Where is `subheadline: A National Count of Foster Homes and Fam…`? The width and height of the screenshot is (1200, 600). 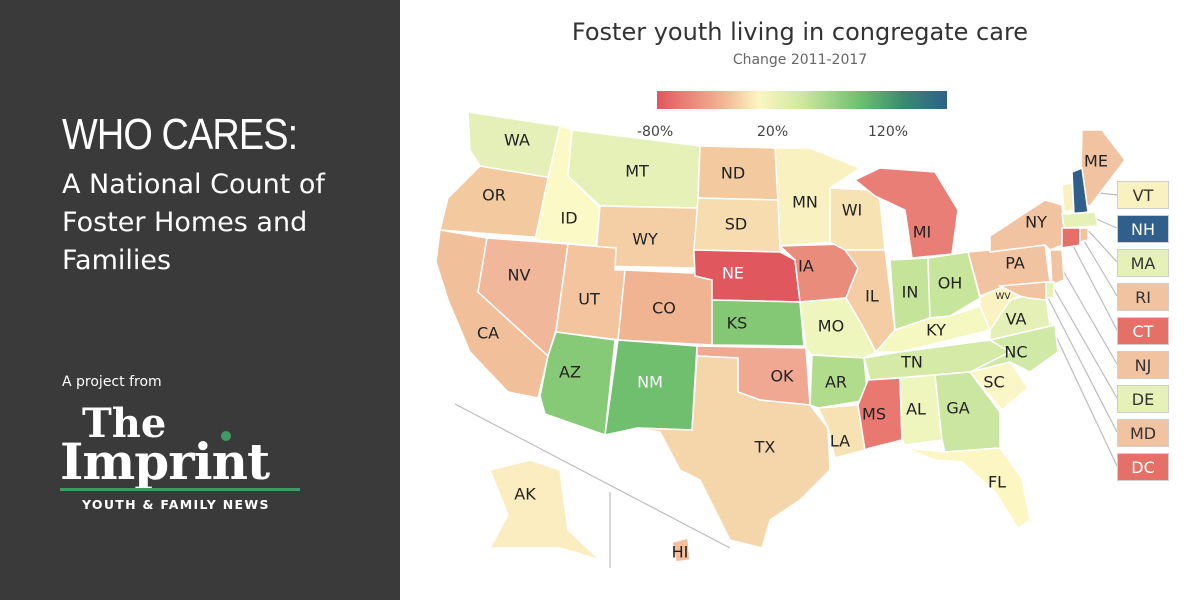 subheadline: A National Count of Foster Homes and Fam… is located at coordinates (193, 222).